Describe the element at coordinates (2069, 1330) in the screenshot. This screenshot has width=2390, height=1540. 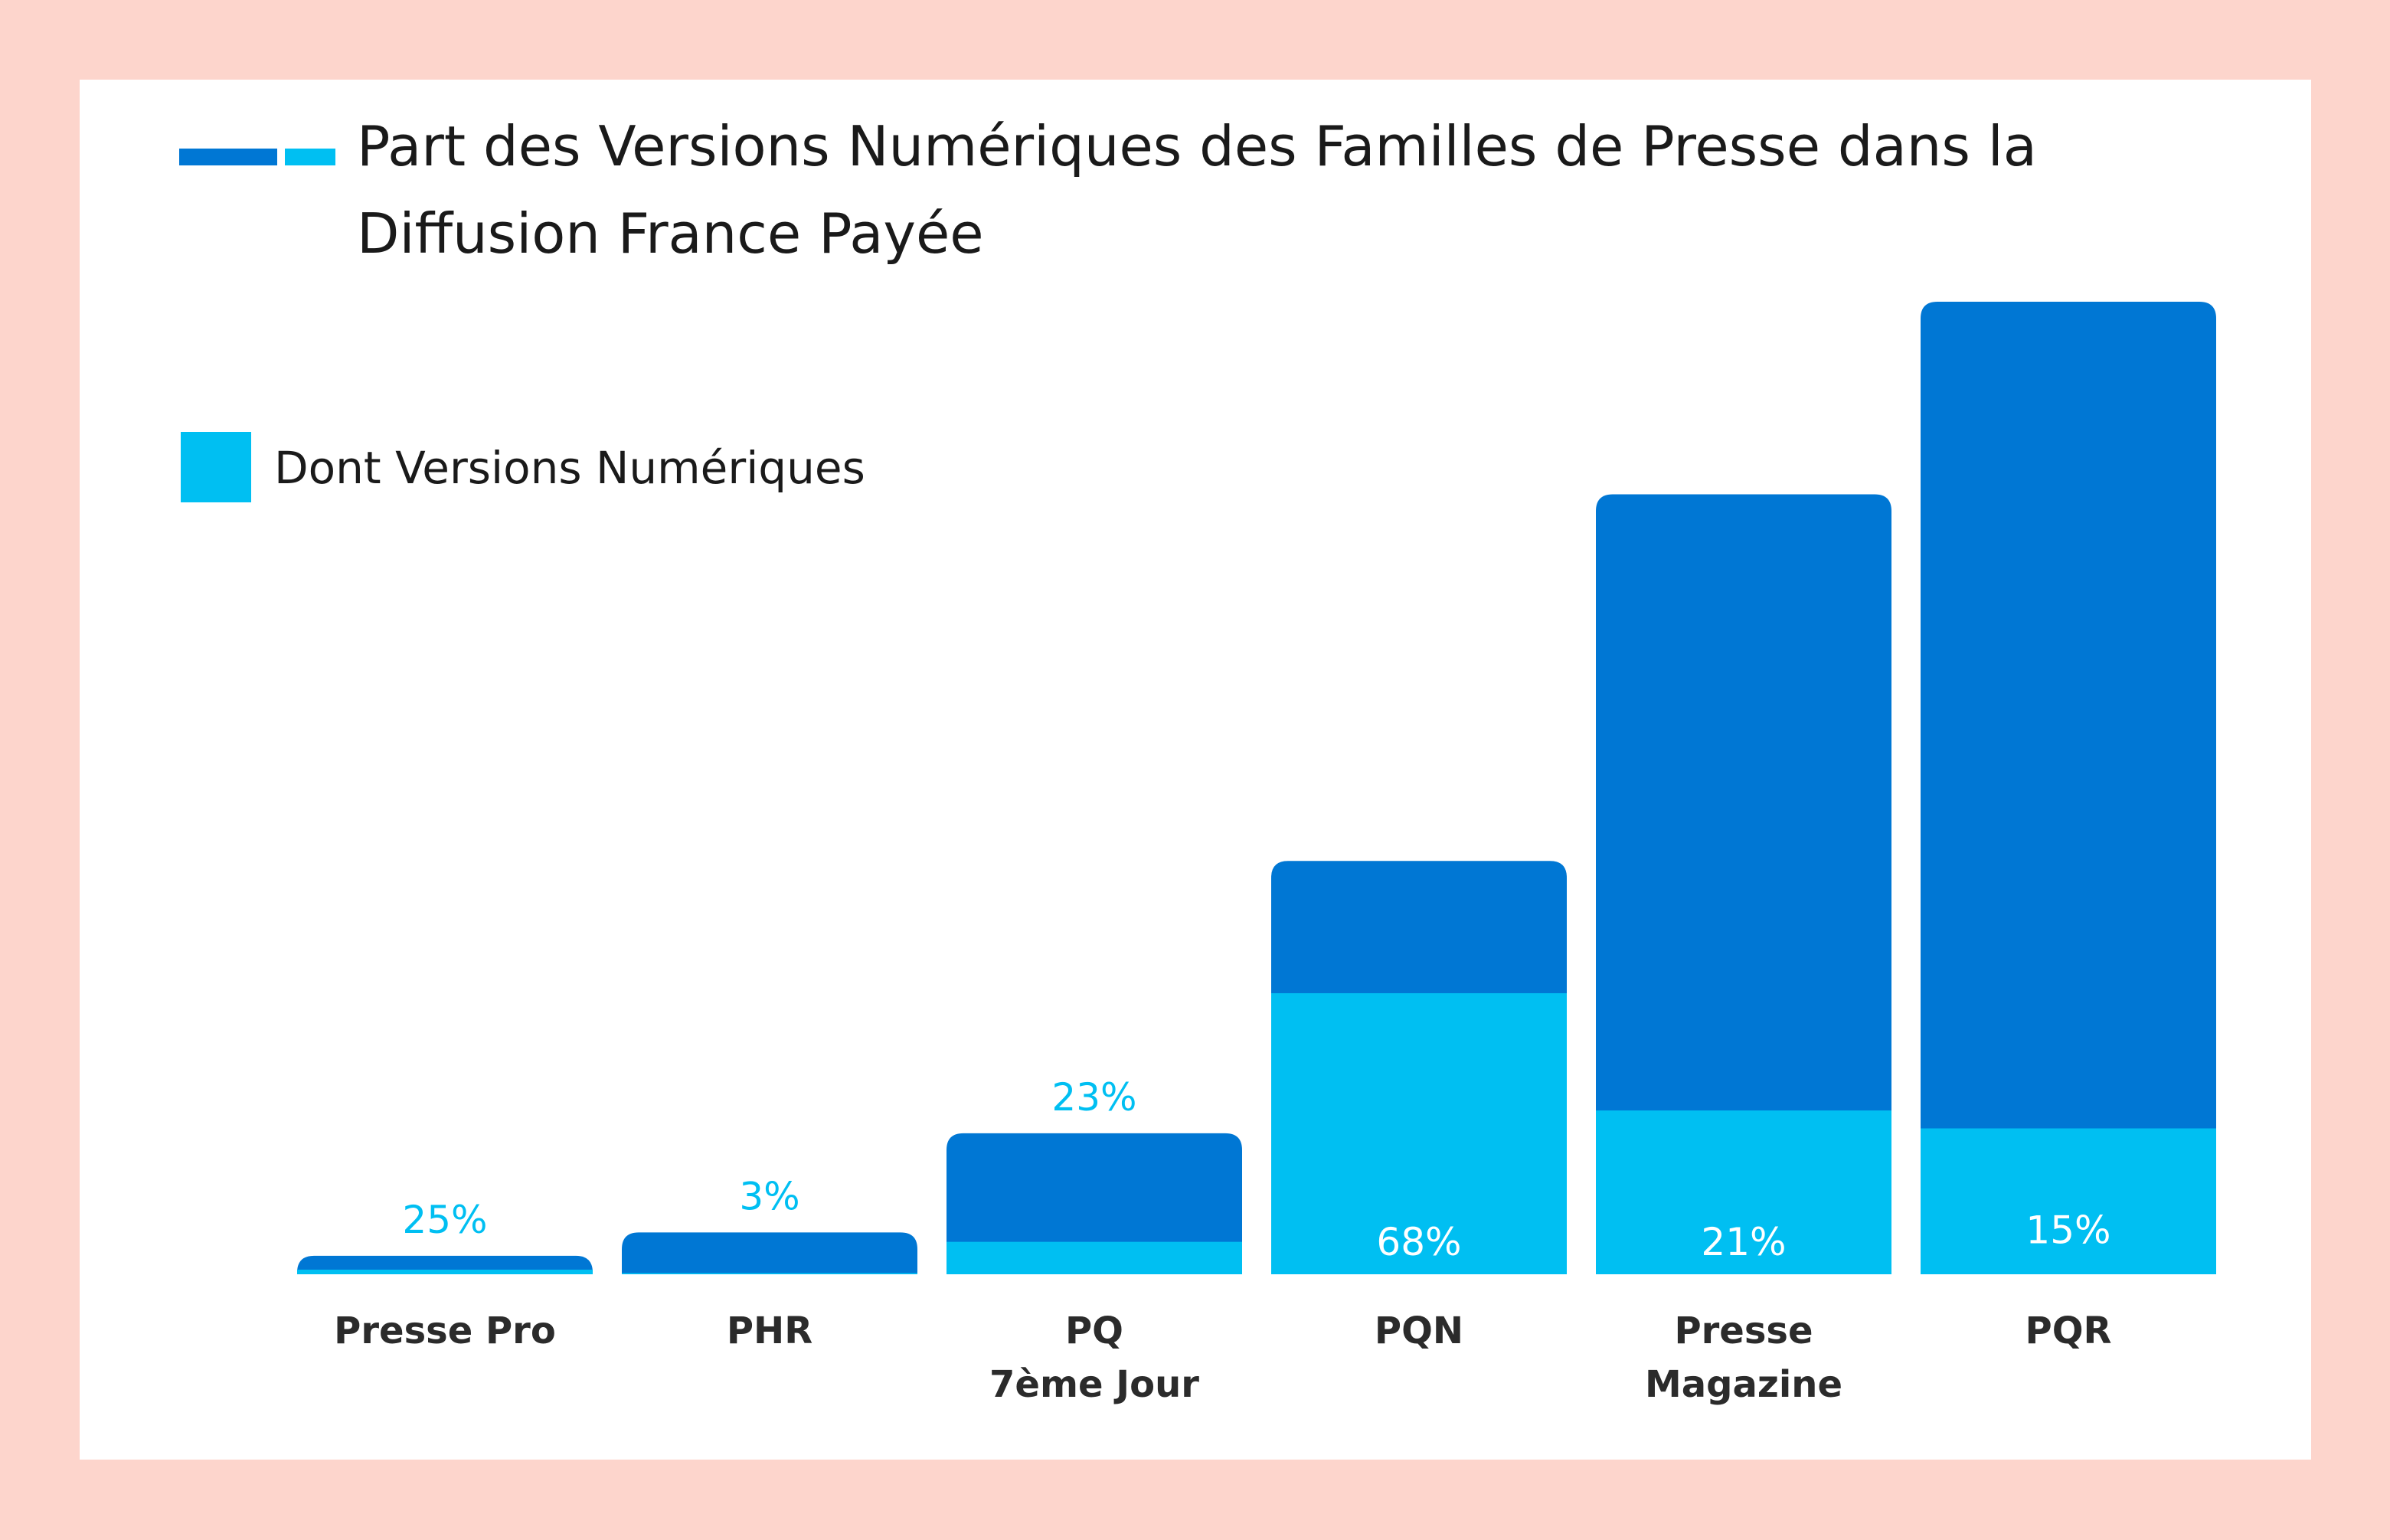
I see `category-label: PQR` at that location.